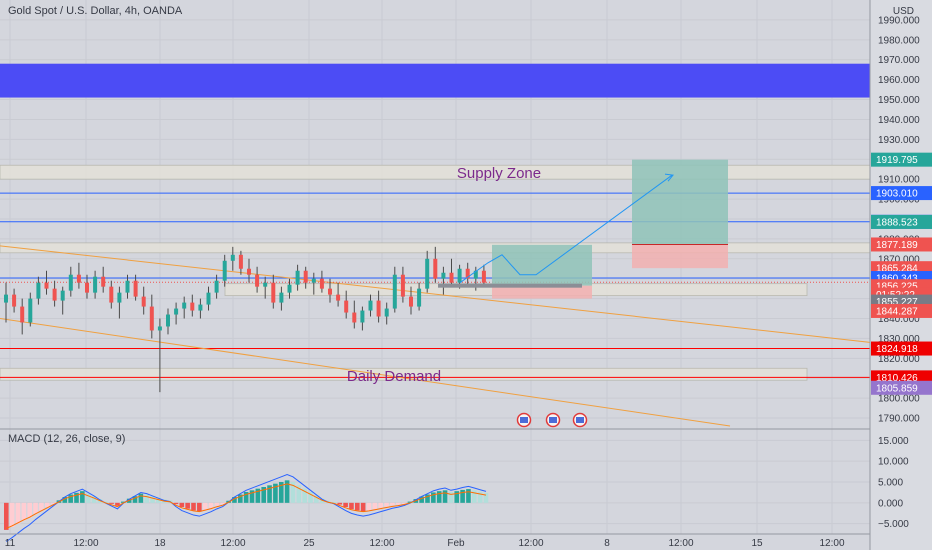  I want to click on price-tick-label: 1980.000, so click(899, 40).